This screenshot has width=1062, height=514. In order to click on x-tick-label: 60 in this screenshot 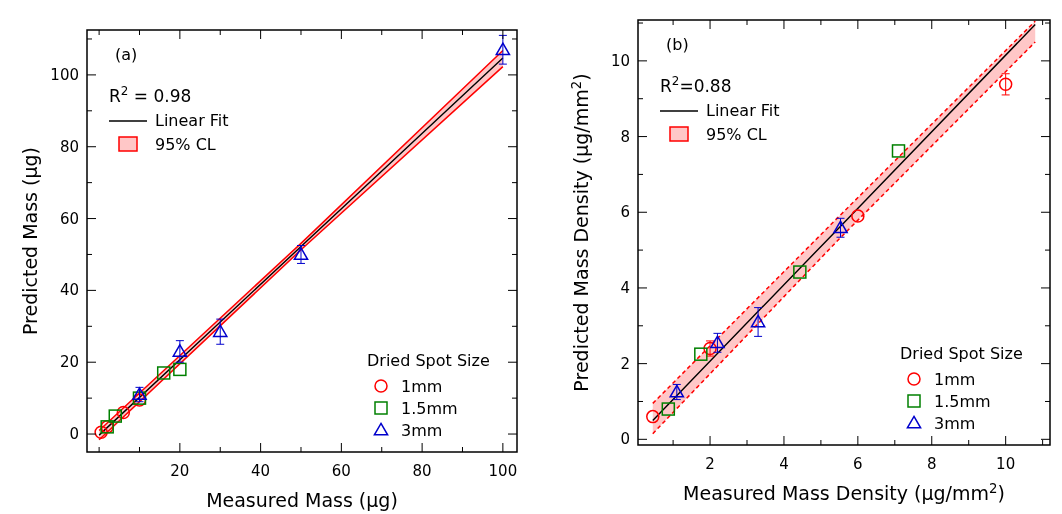, I will do `click(341, 471)`.